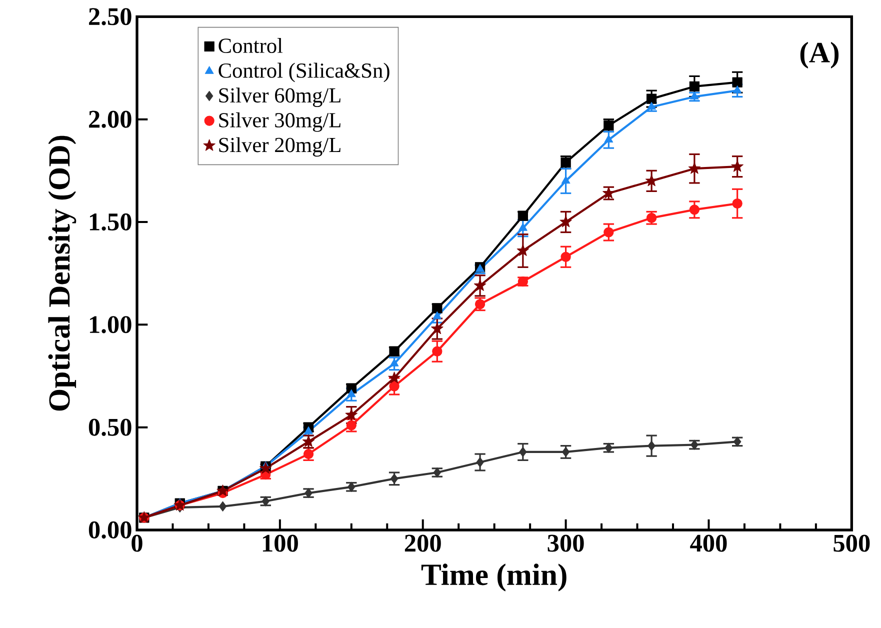 The image size is (881, 628). I want to click on x-axis-title: Time (min), so click(493, 578).